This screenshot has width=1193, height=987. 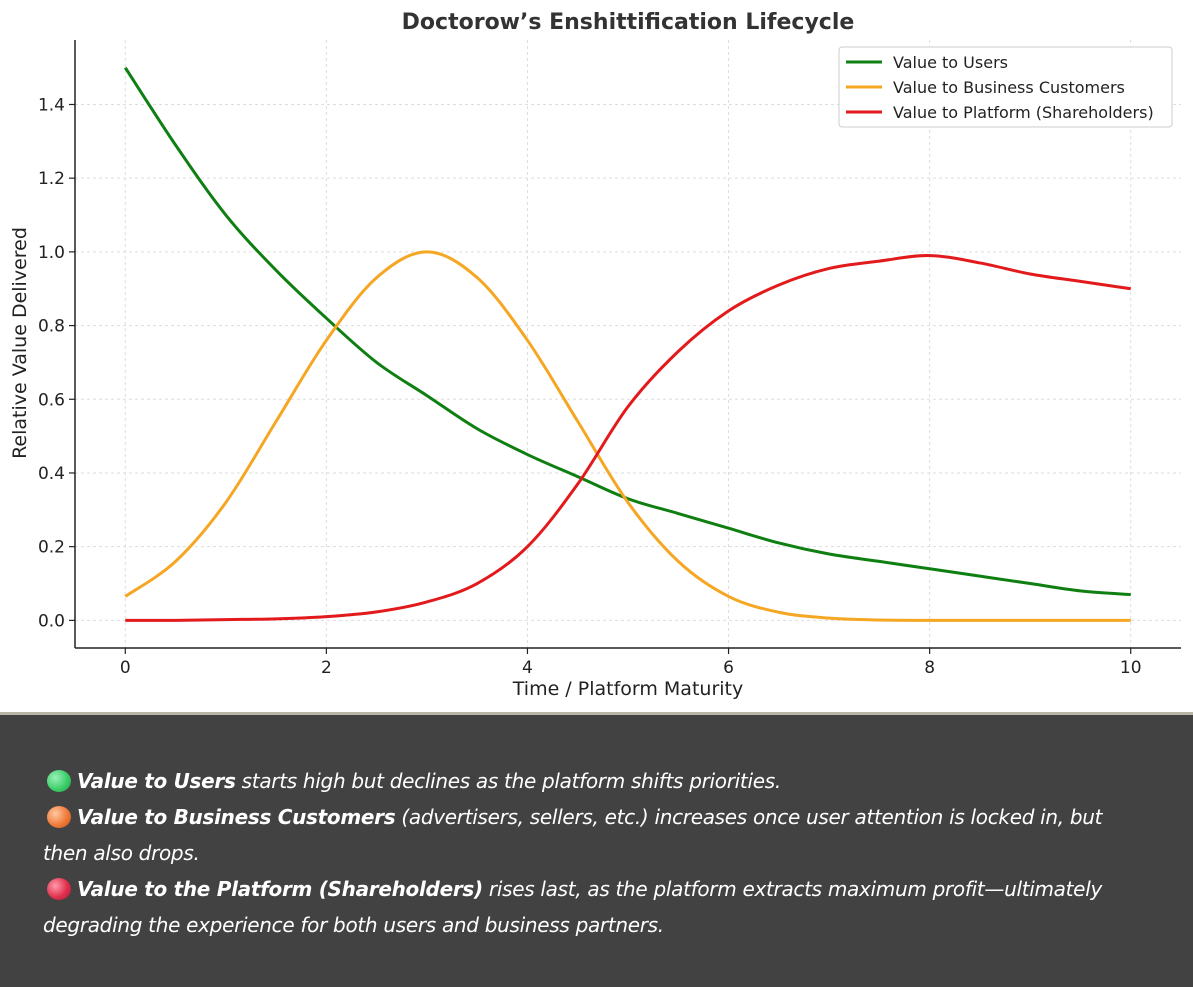 I want to click on caption-users-title: Value to Users, so click(x=156, y=781).